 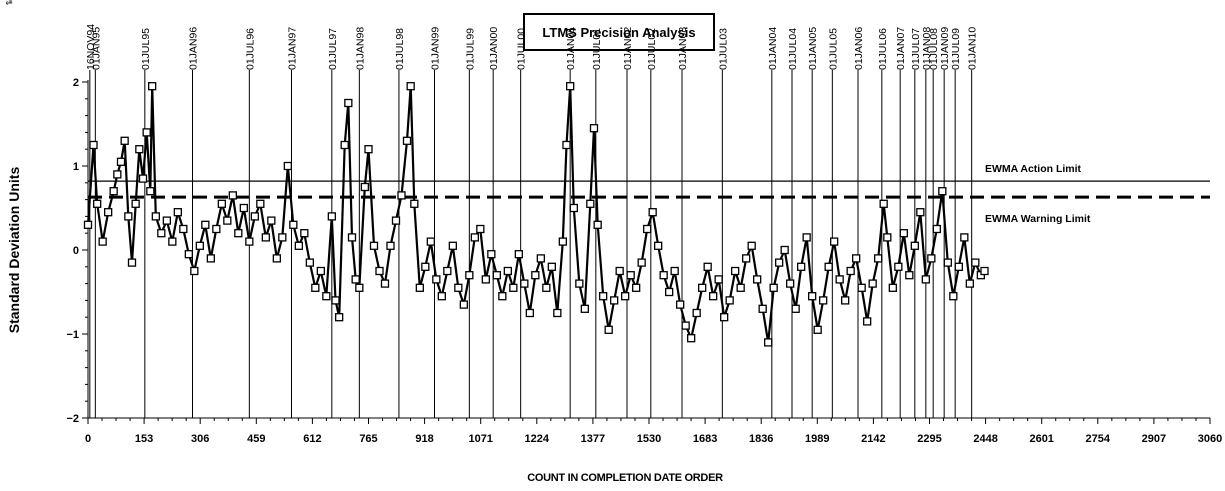 What do you see at coordinates (597, 49) in the screenshot?
I see `date-marker-label: 01JUL01` at bounding box center [597, 49].